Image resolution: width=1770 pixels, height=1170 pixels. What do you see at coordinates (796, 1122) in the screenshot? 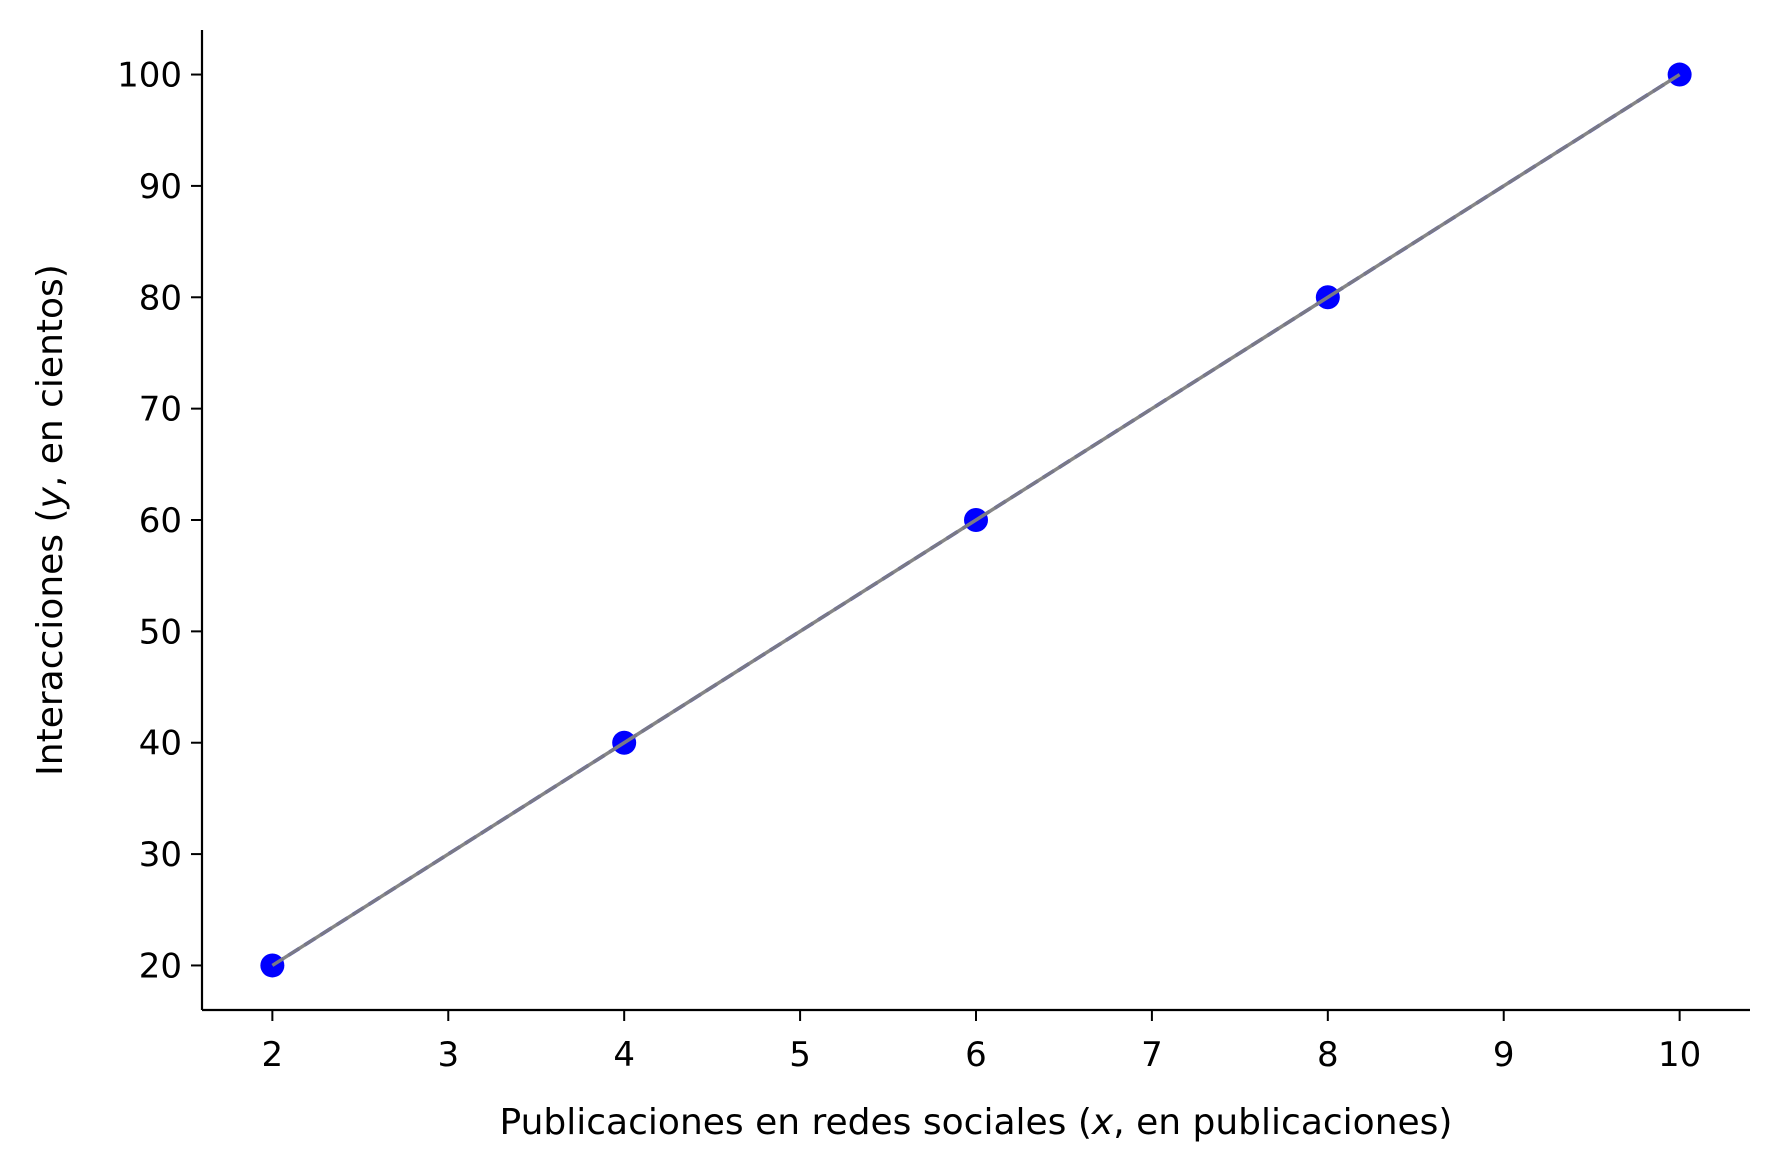
I see `x-axis-title-before: Publicaciones en redes sociales (` at bounding box center [796, 1122].